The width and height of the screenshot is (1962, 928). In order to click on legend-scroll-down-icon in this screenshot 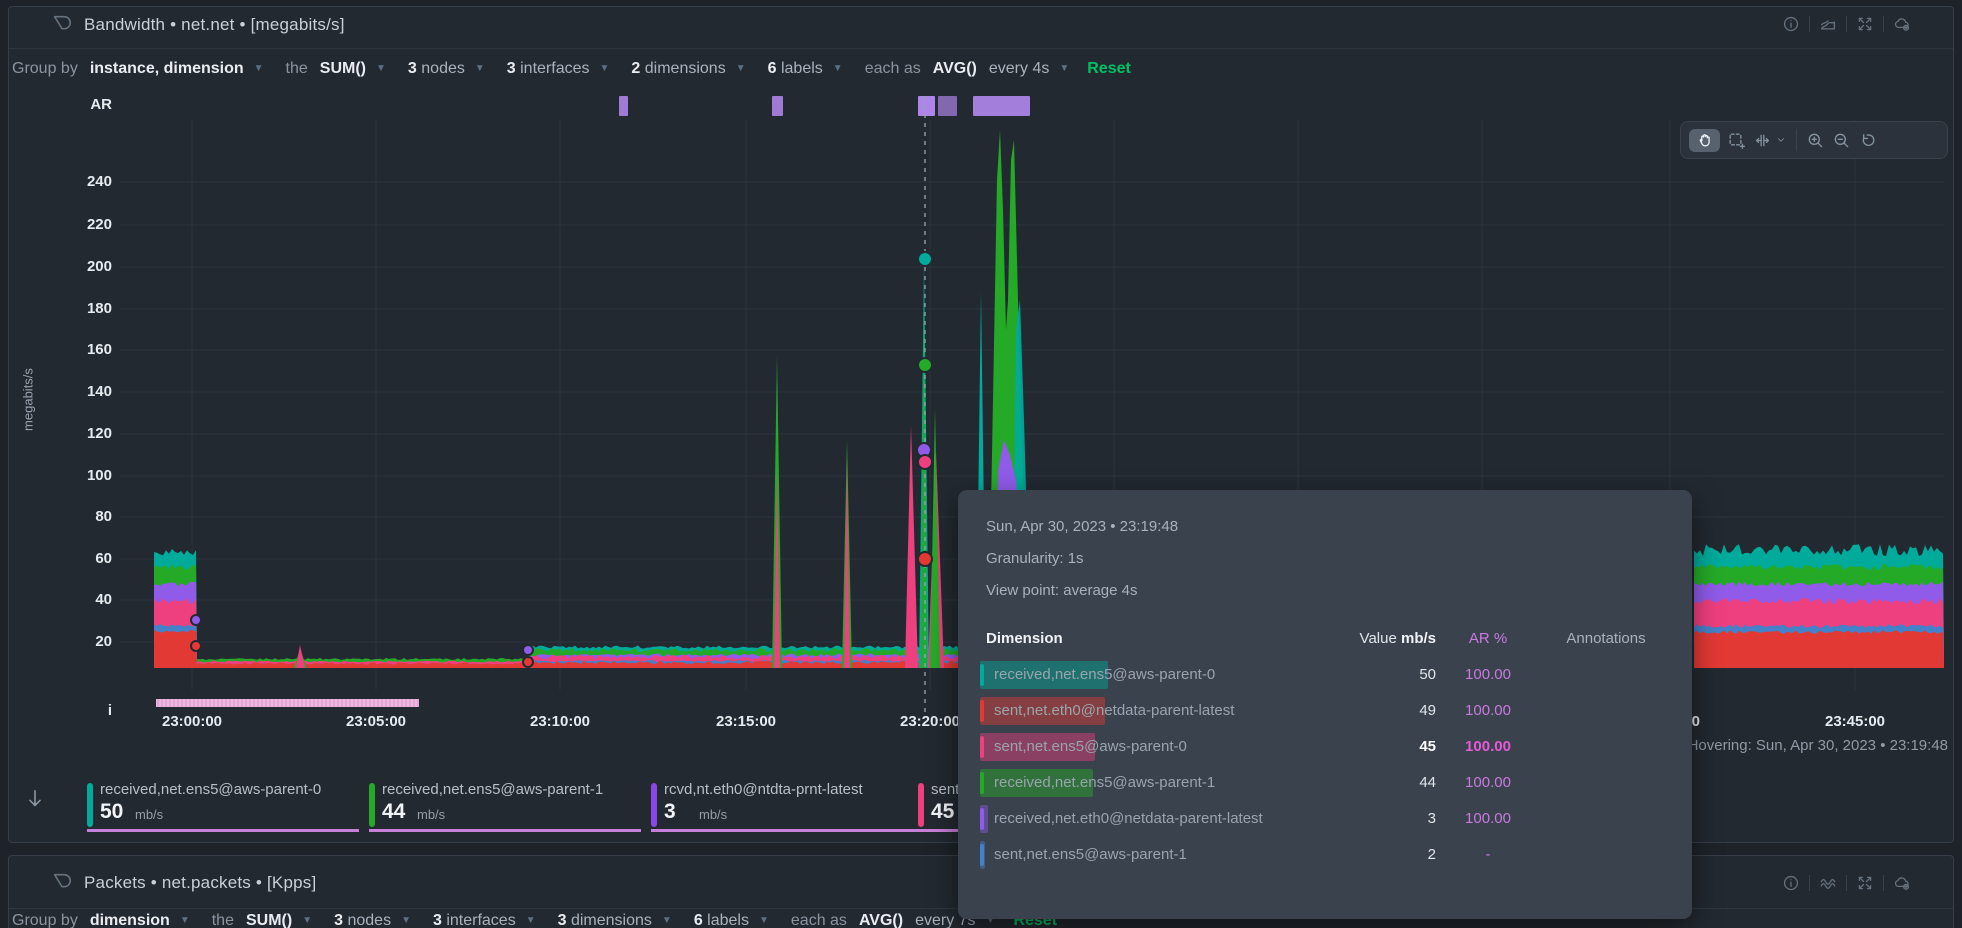, I will do `click(35, 799)`.